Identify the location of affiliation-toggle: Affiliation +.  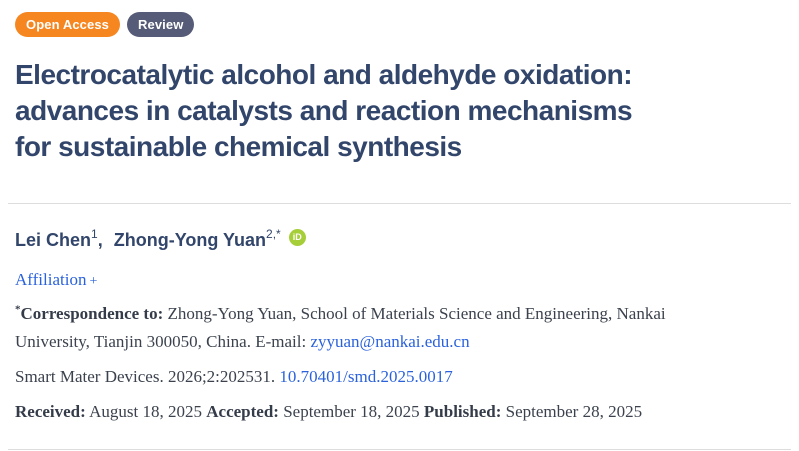
(399, 281).